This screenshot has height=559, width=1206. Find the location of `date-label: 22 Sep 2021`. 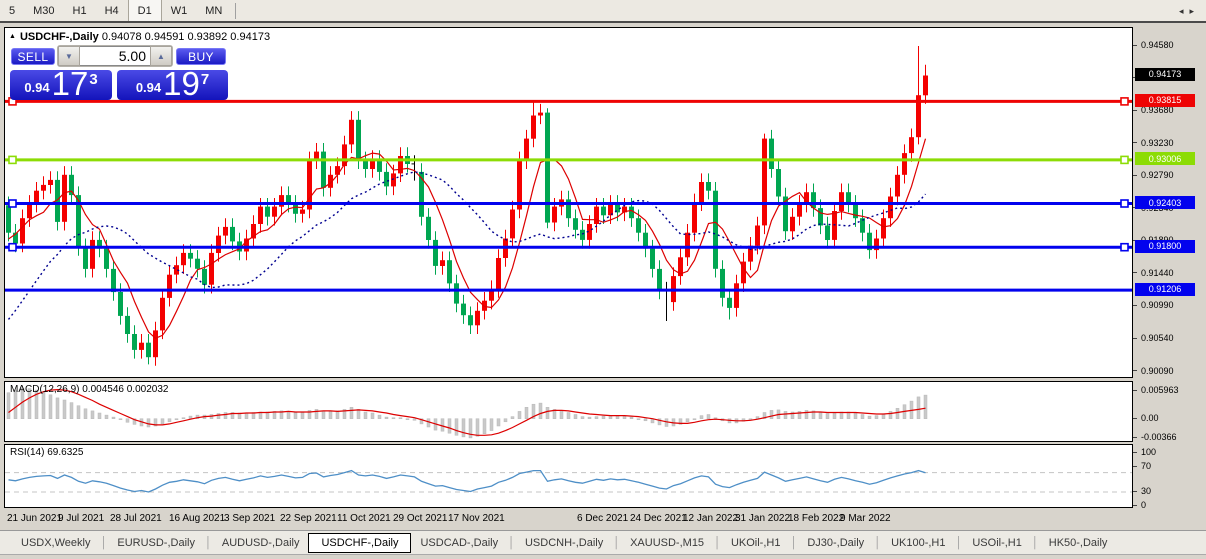

date-label: 22 Sep 2021 is located at coordinates (308, 518).